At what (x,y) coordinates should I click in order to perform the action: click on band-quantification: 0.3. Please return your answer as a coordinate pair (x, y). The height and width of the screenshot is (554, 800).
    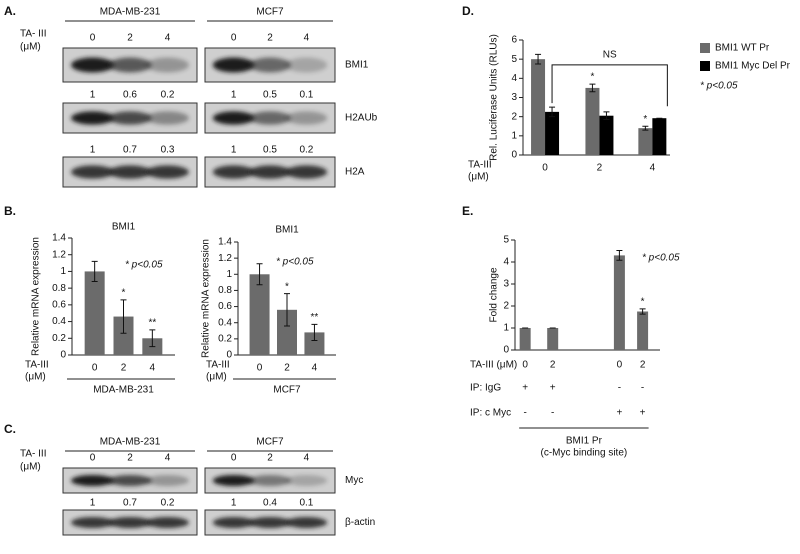
    Looking at the image, I should click on (168, 150).